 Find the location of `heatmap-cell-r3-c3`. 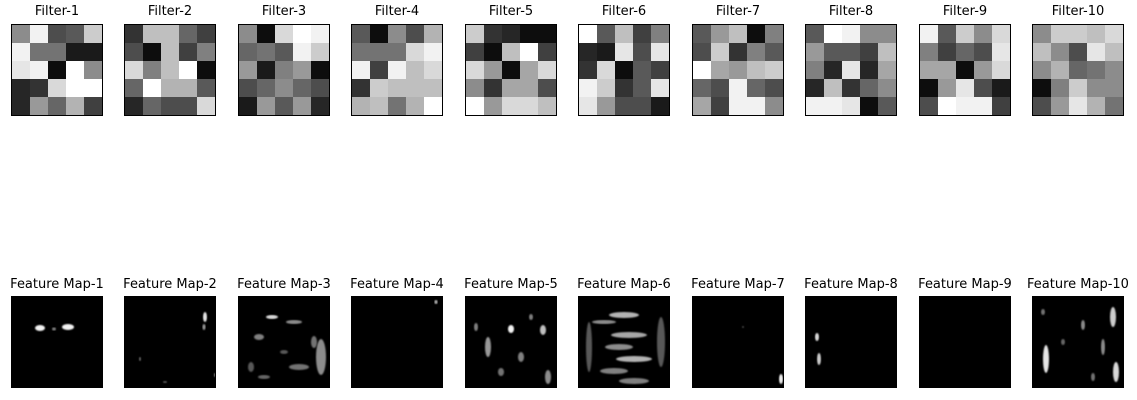

heatmap-cell-r3-c3 is located at coordinates (511, 70).